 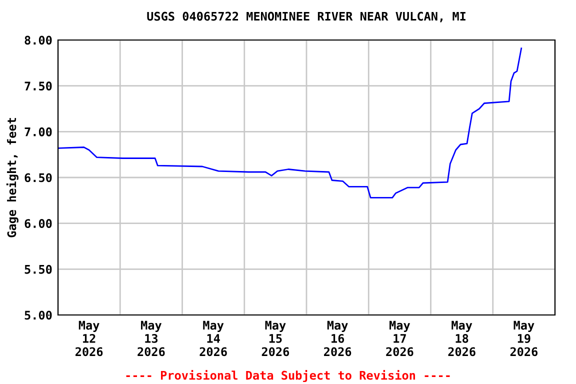 I want to click on y-tick-label: 7.00, so click(x=38, y=131).